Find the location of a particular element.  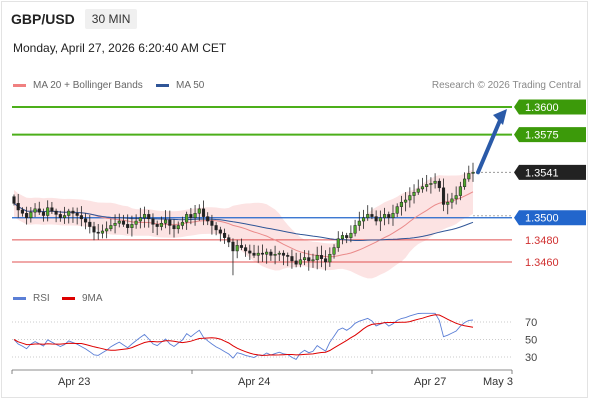

x-label-apr24: Apr 24 is located at coordinates (254, 382).